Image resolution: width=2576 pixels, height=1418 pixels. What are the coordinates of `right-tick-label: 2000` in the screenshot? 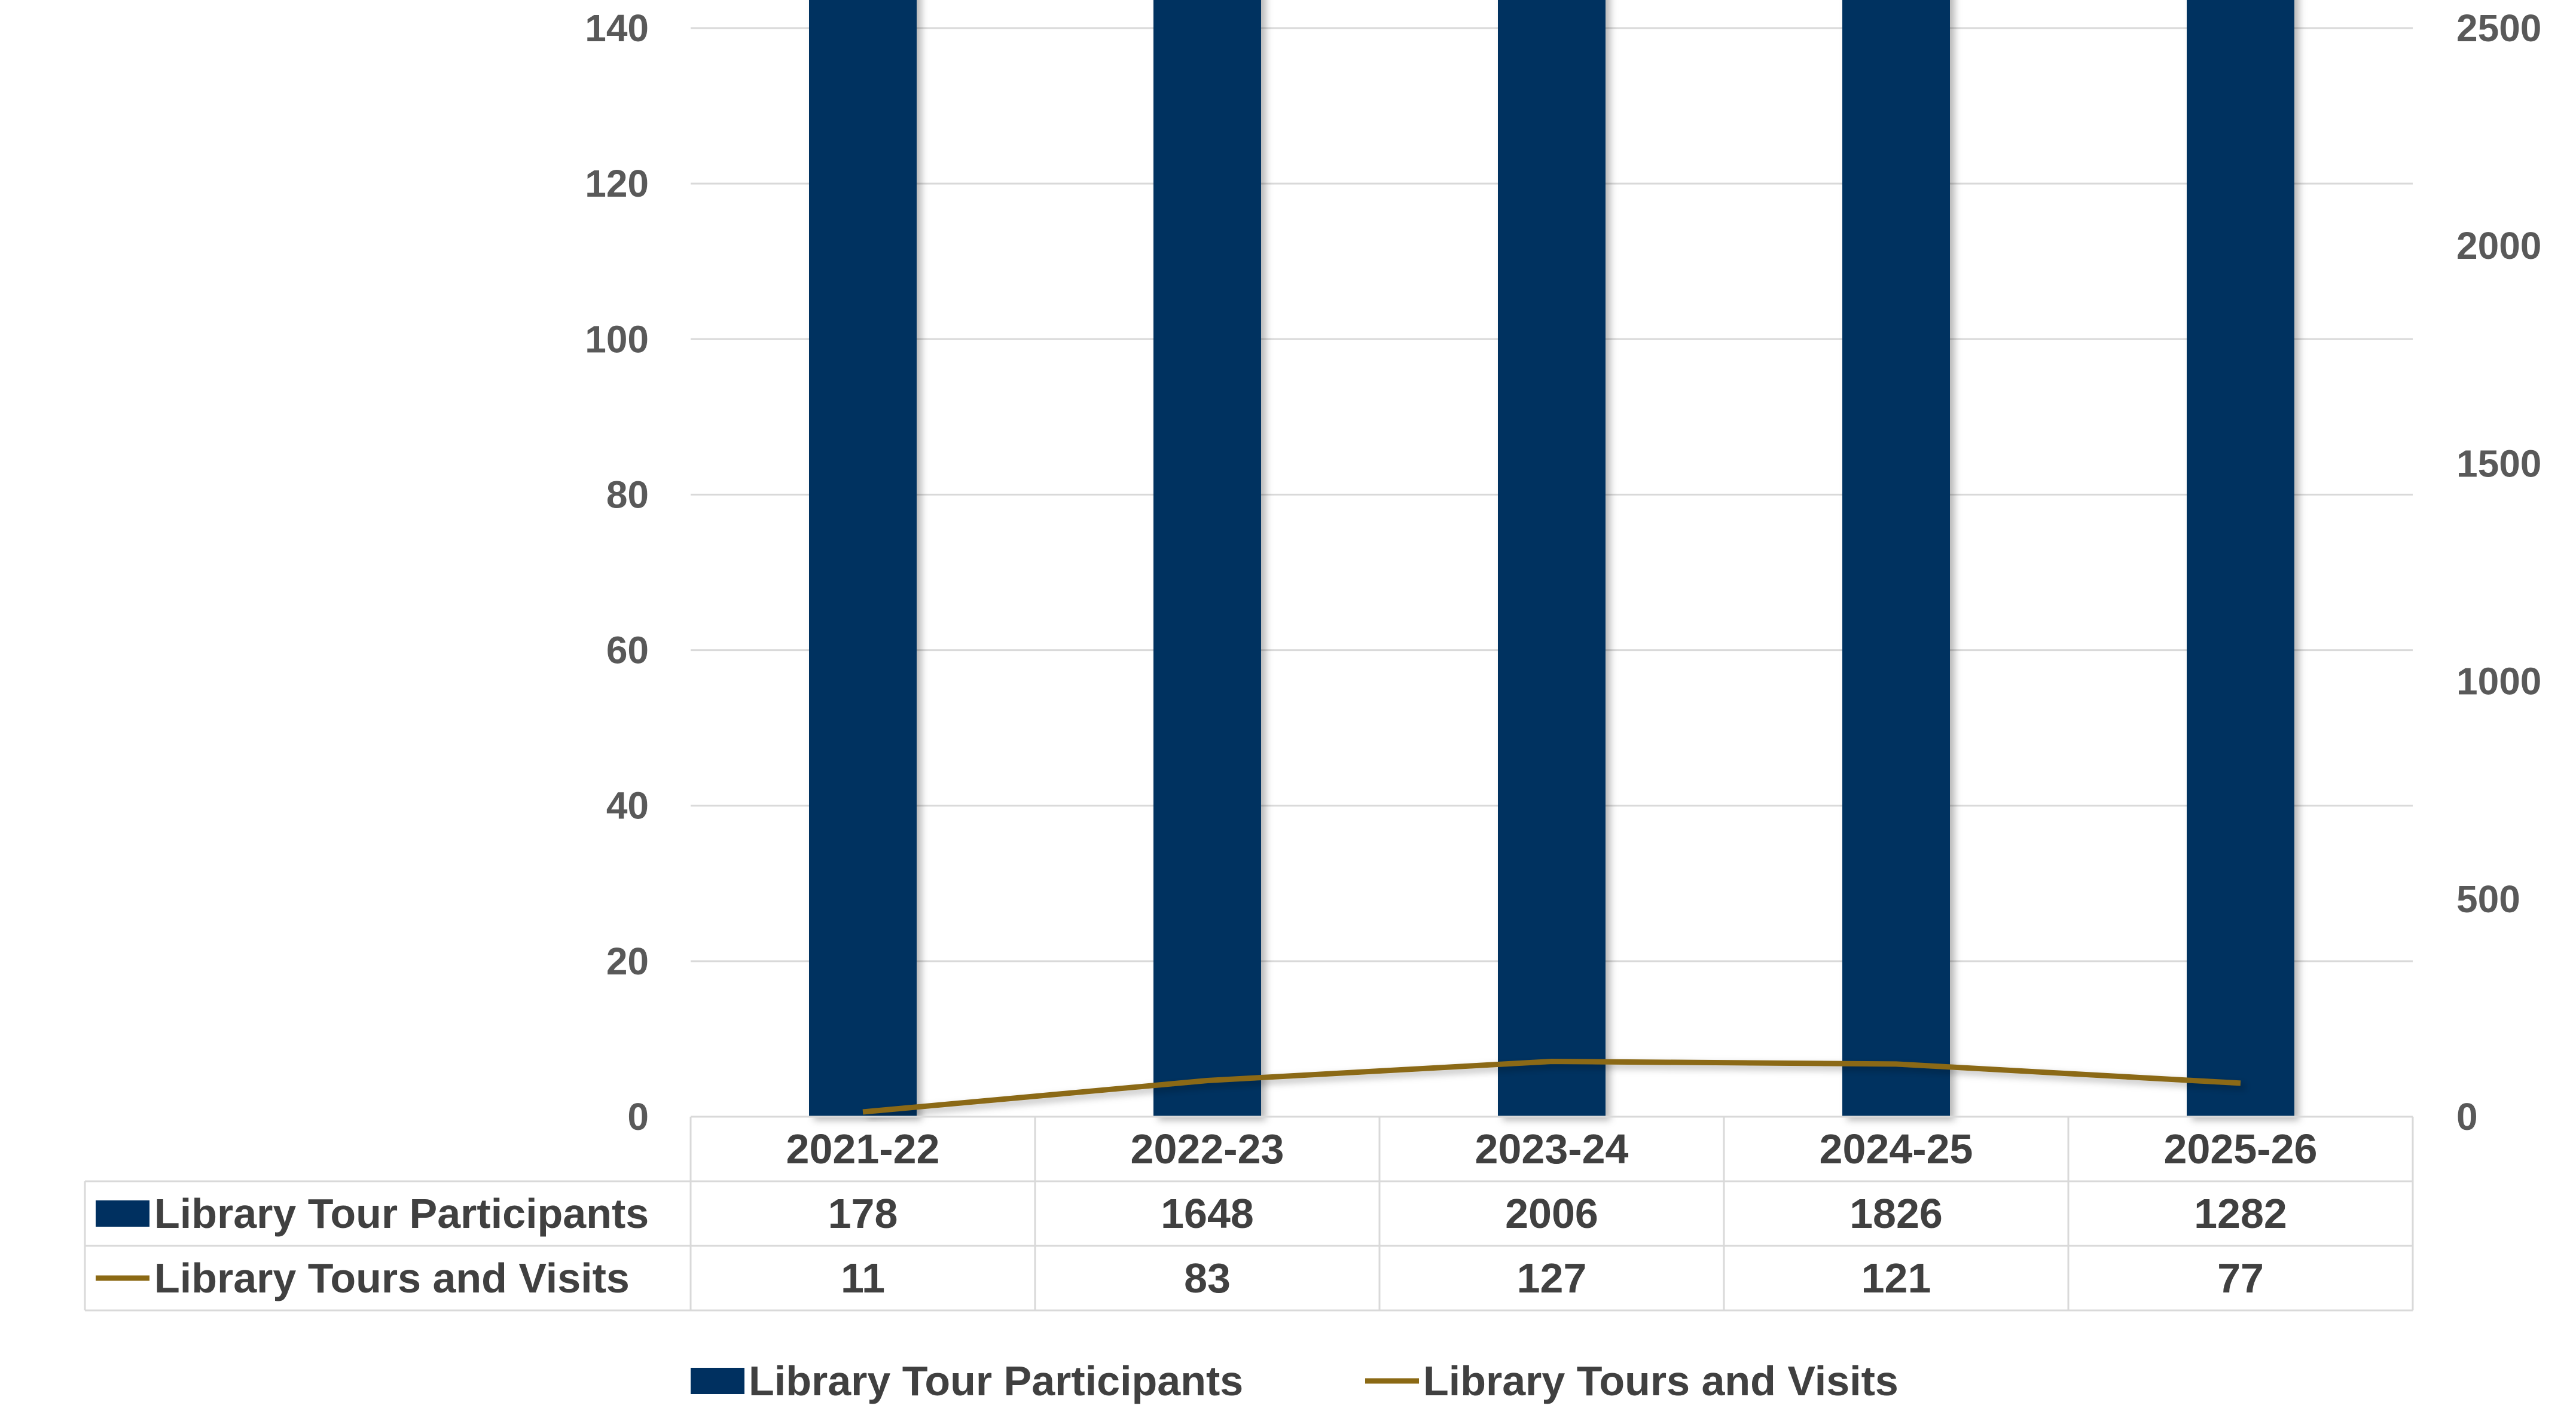 It's located at (2498, 245).